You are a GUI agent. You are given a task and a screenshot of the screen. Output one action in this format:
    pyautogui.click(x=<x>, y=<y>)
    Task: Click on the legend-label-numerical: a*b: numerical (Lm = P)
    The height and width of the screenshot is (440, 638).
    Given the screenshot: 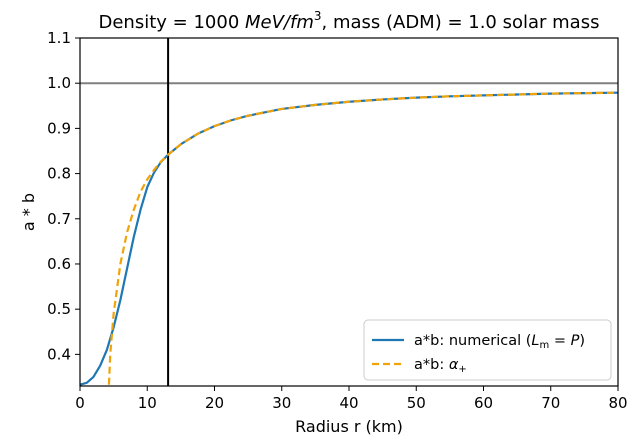 What is the action you would take?
    pyautogui.click(x=499, y=342)
    